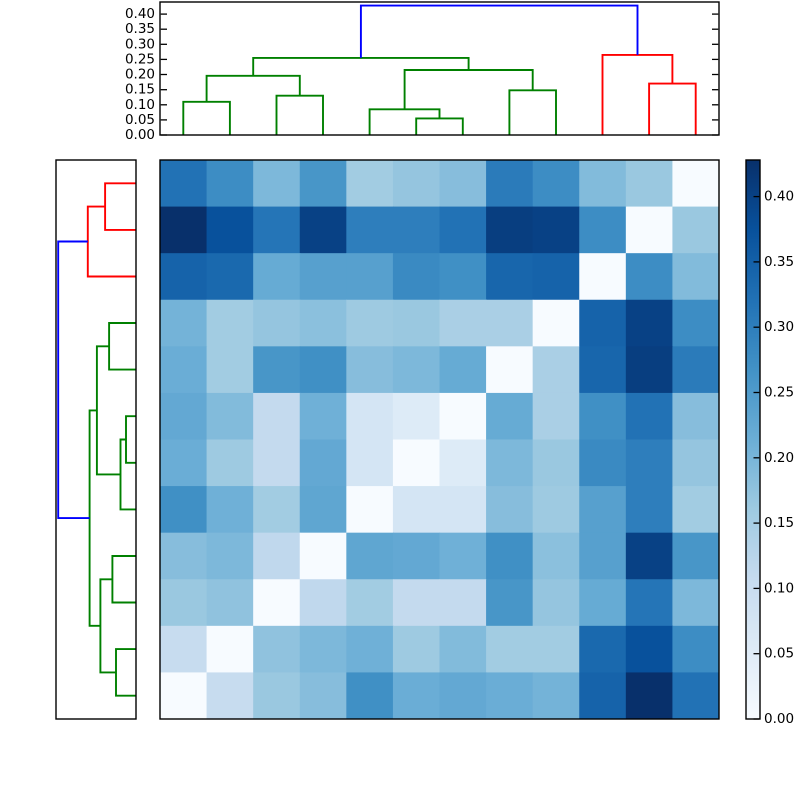  Describe the element at coordinates (753, 439) in the screenshot. I see `colorbar-gradient` at that location.